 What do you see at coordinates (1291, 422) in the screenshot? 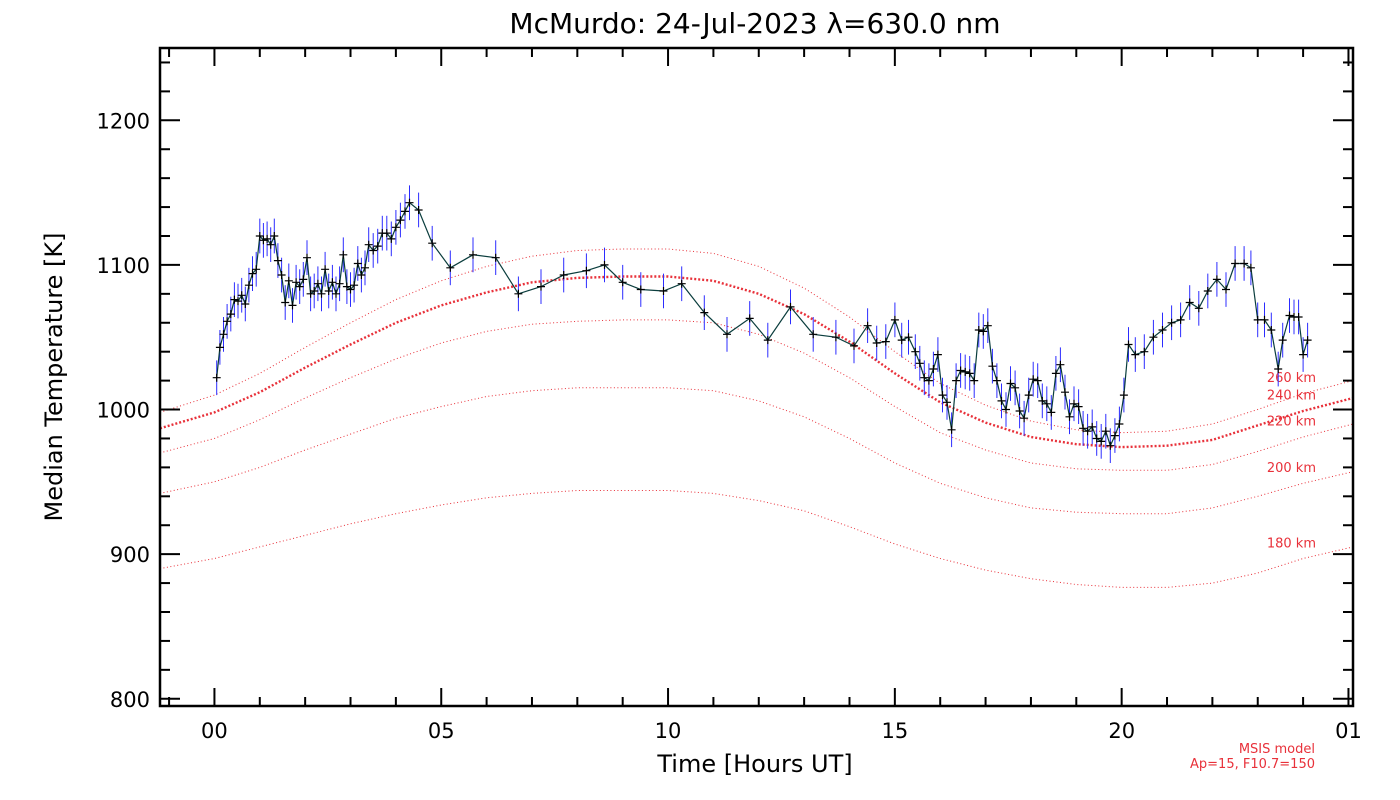
I see `msis-curve-label-220-km: 220 km` at bounding box center [1291, 422].